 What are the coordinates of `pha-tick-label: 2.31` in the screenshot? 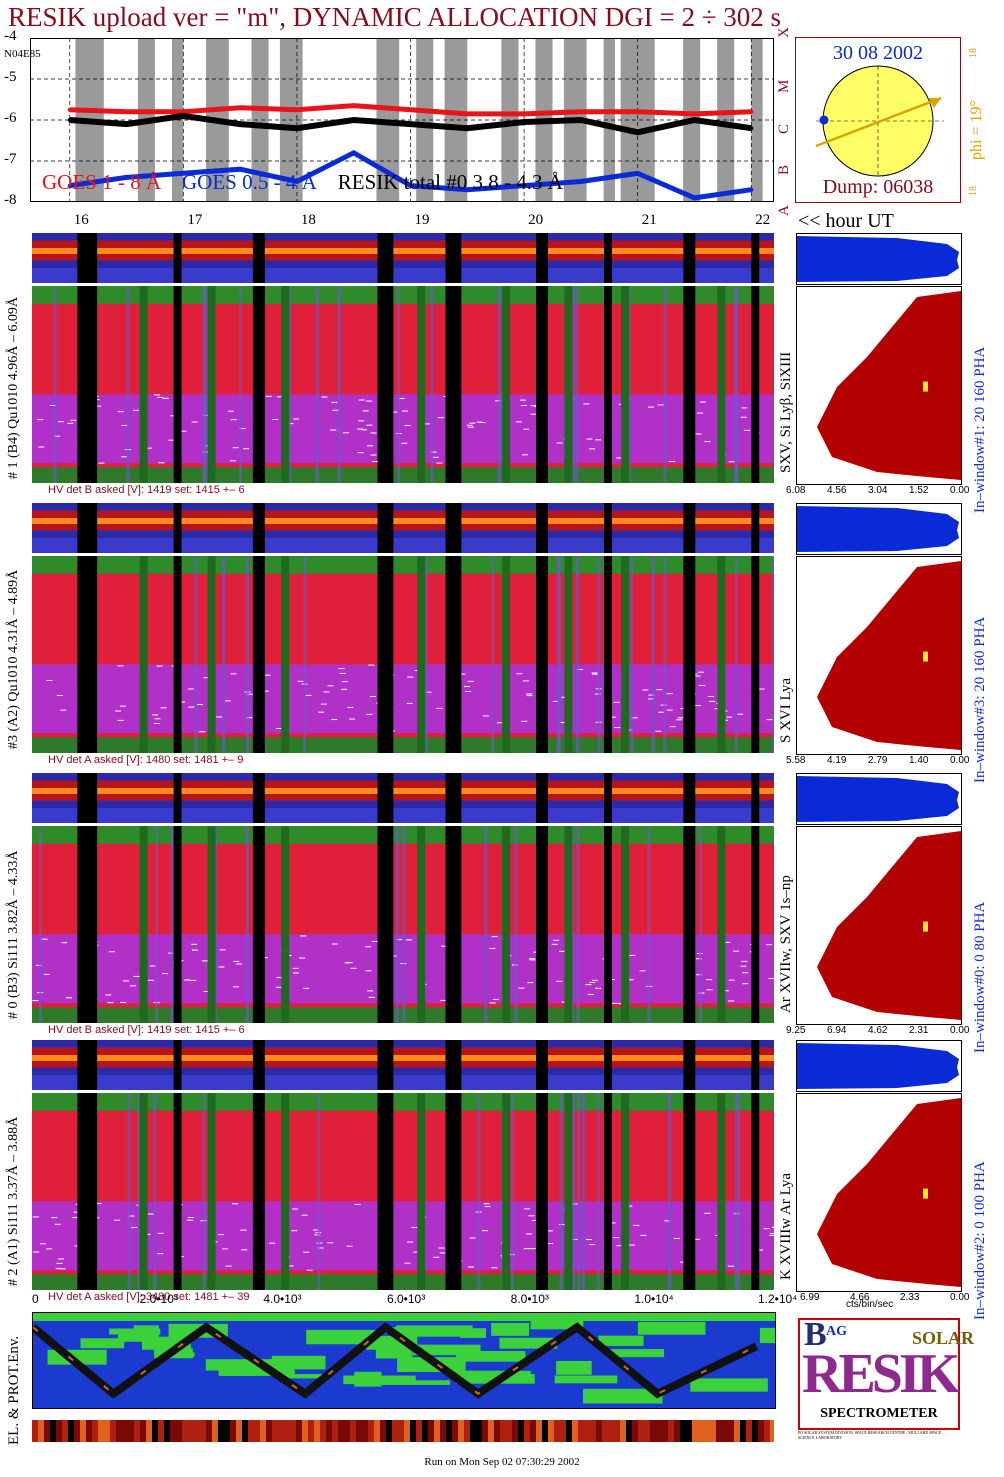 It's located at (919, 1030).